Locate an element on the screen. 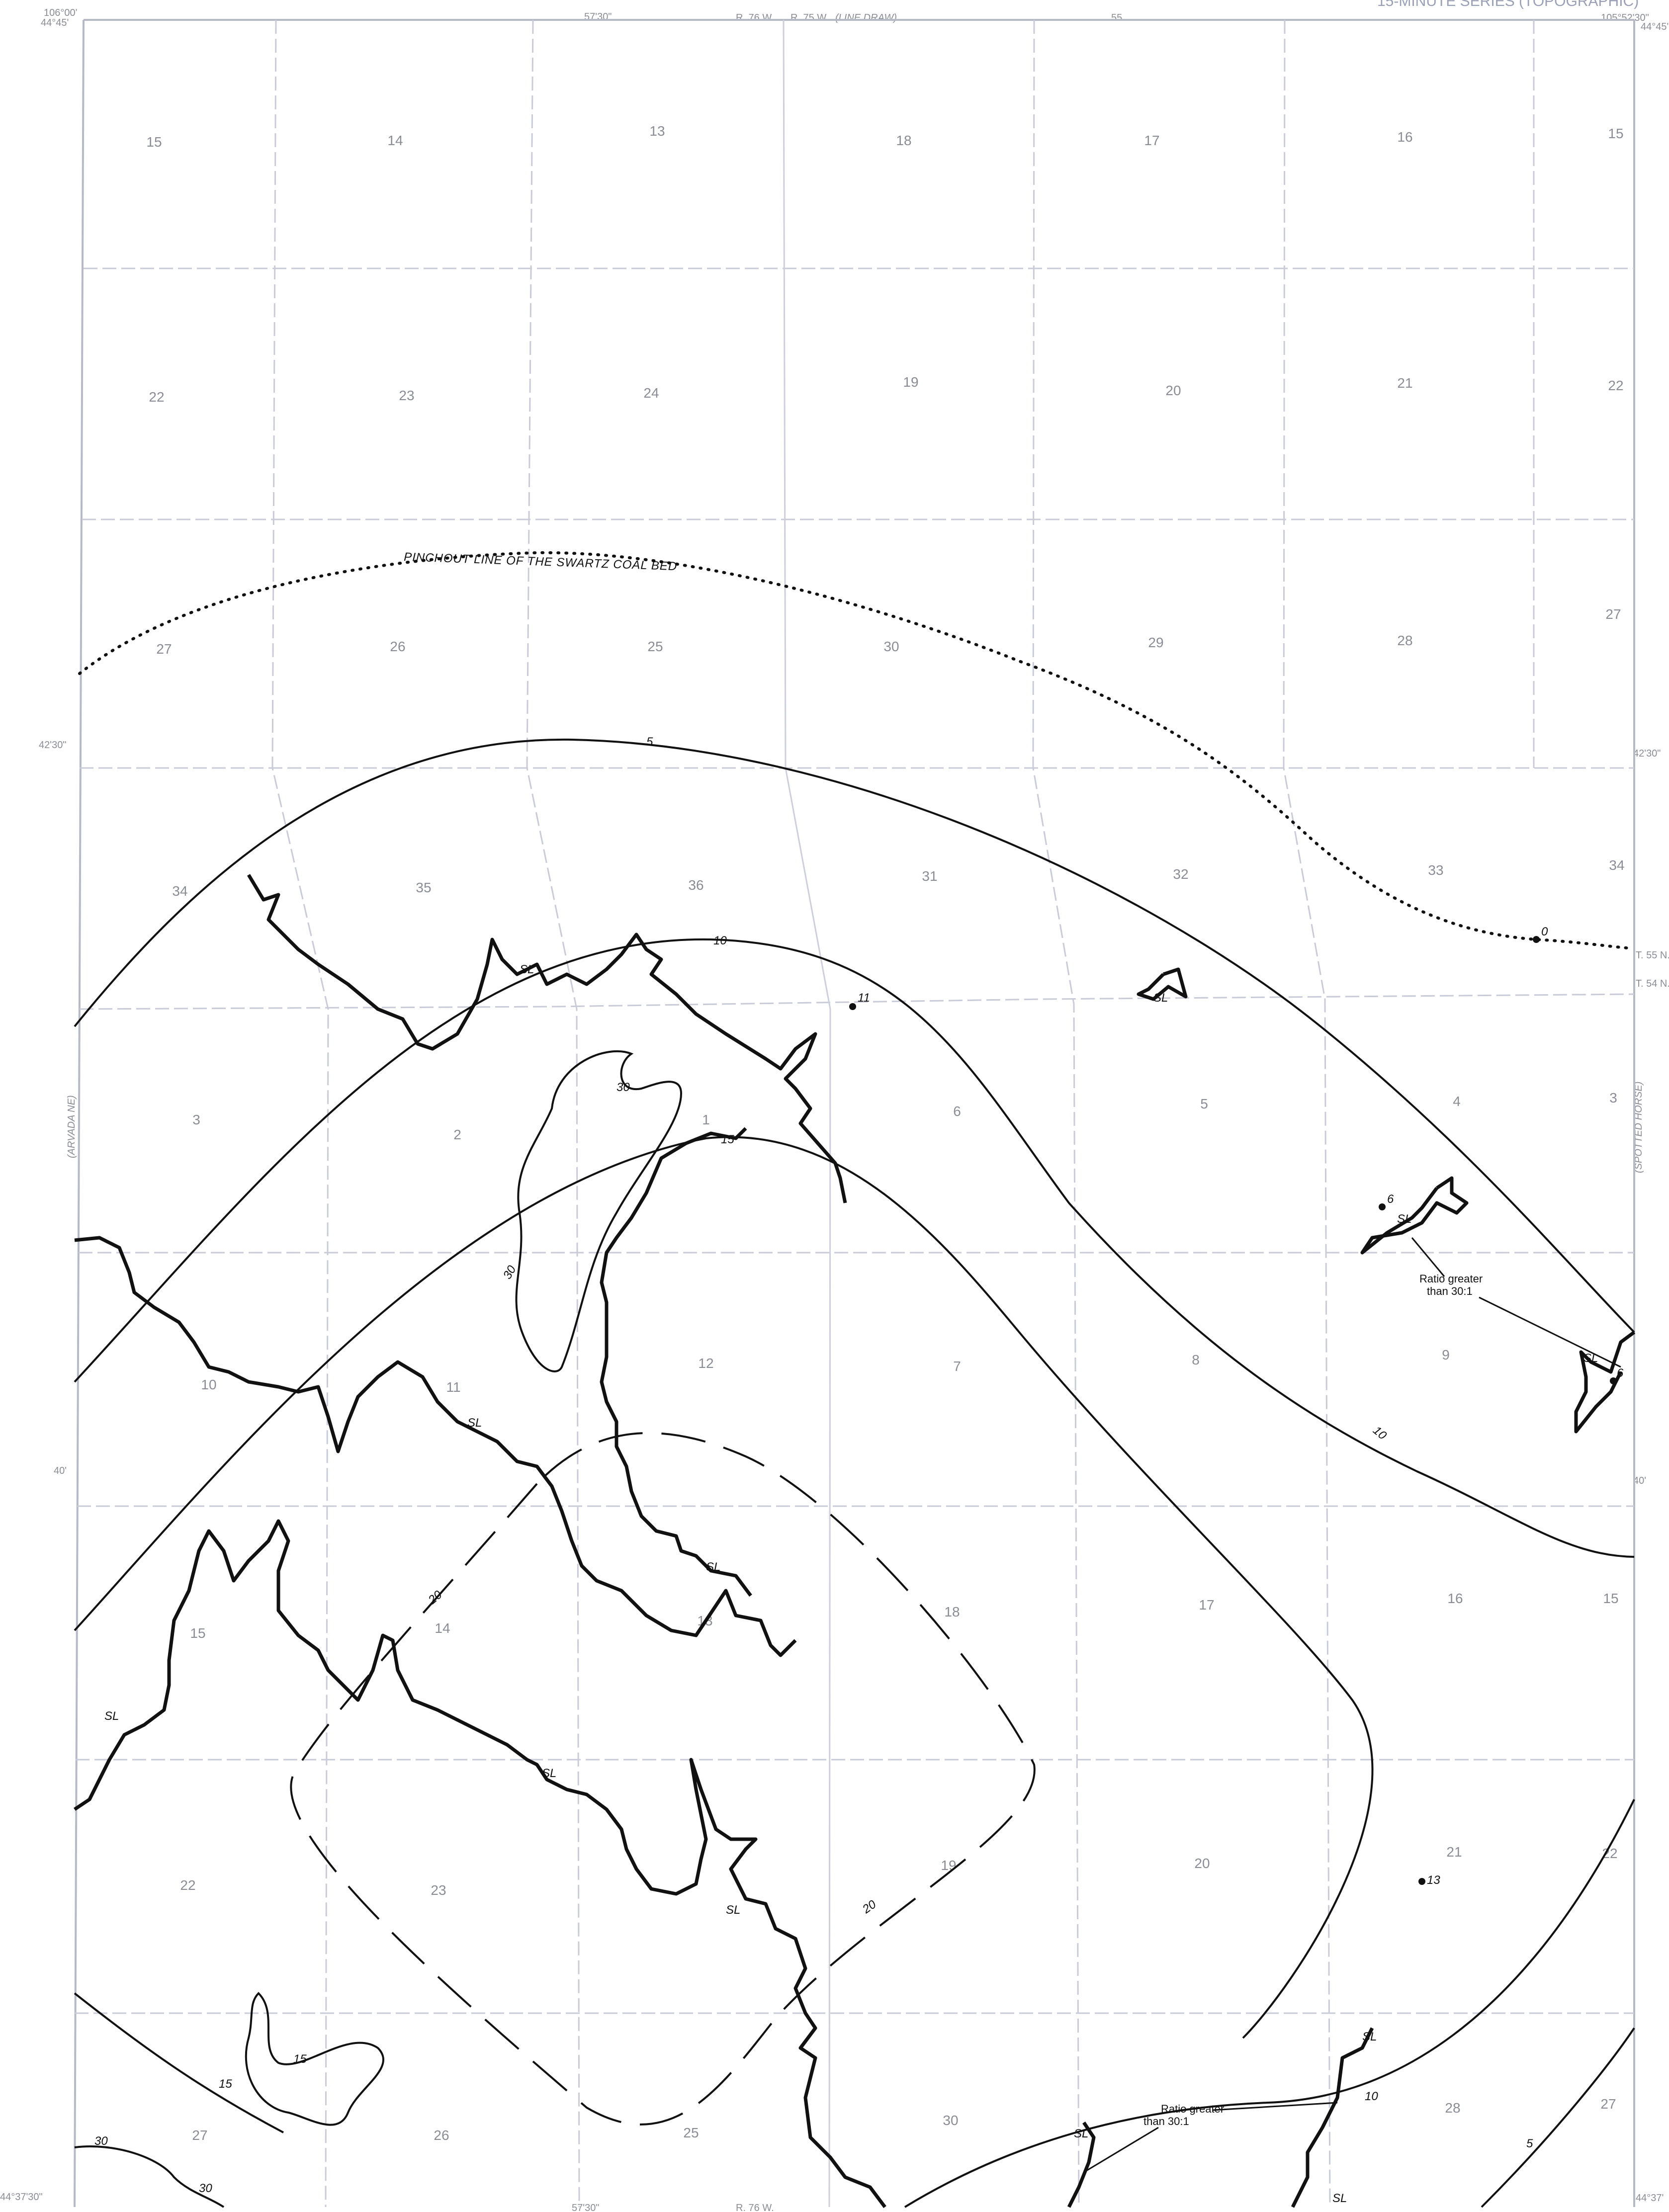  pinchout-label: PINCHOUT LINE OF THE SWARTZ COAL BED is located at coordinates (541, 561).